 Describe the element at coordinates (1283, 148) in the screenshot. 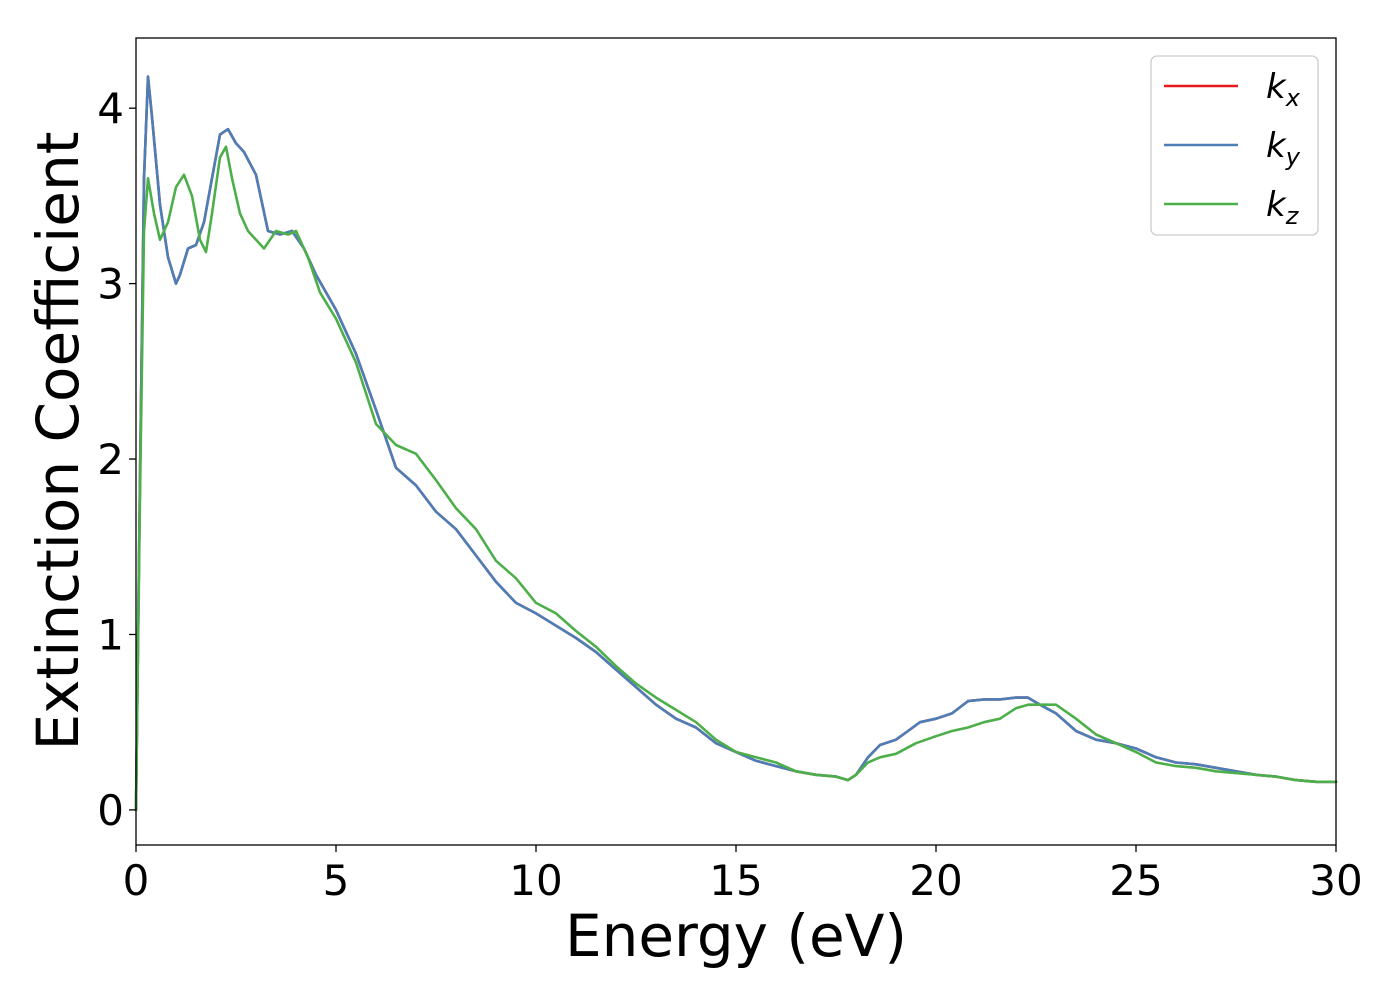

I see `legend-label: ky` at that location.